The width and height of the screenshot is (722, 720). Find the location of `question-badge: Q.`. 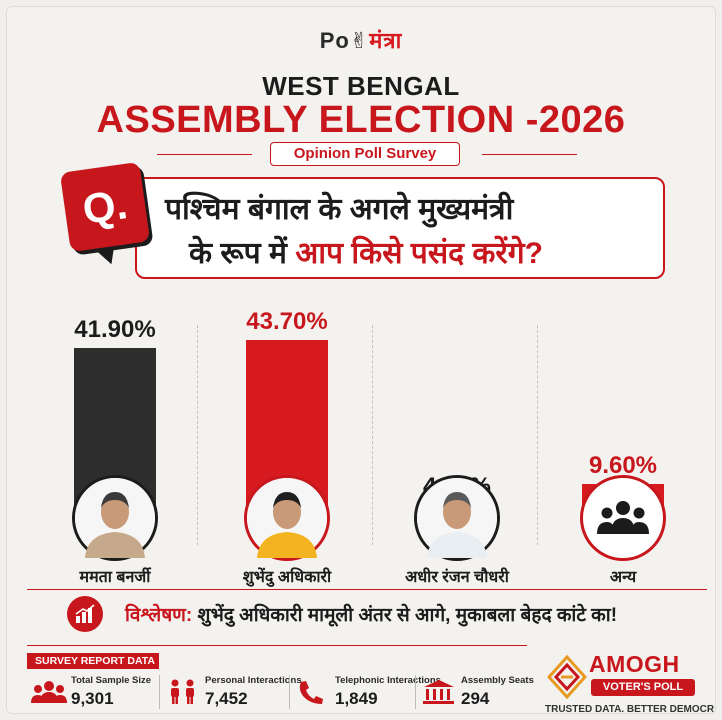

question-badge: Q. is located at coordinates (105, 215).